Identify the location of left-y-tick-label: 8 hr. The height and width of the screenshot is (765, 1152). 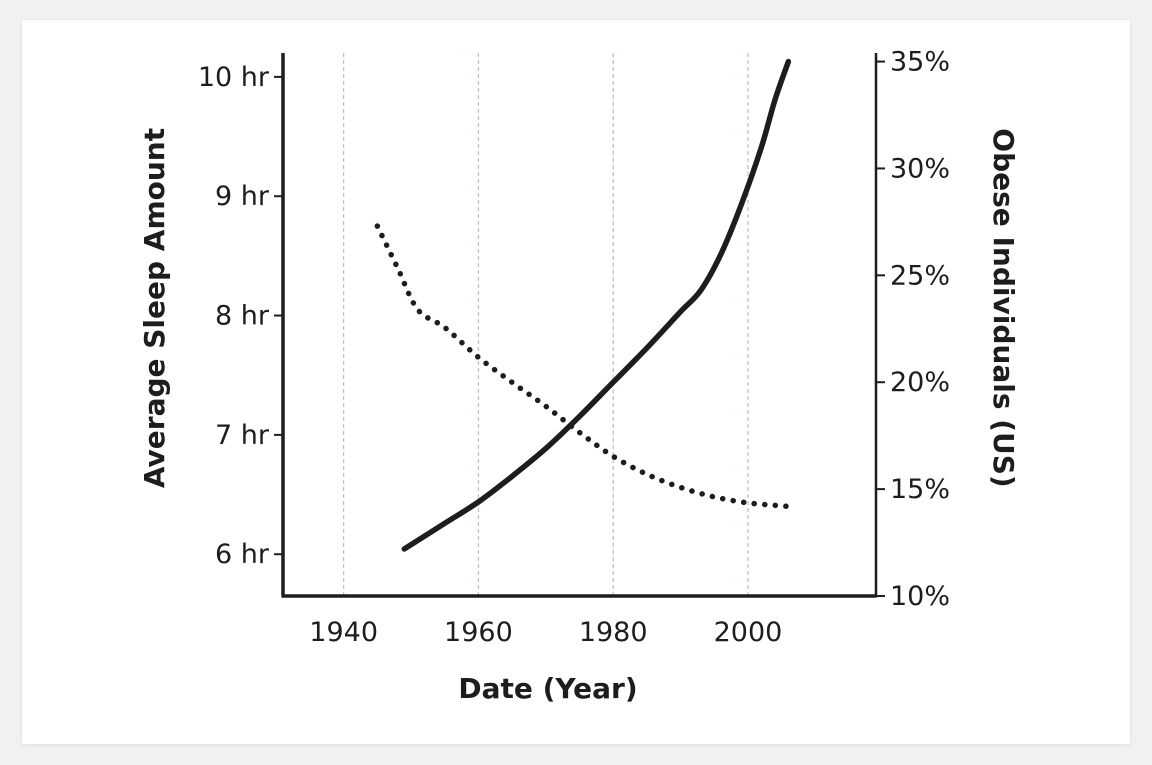
(242, 316).